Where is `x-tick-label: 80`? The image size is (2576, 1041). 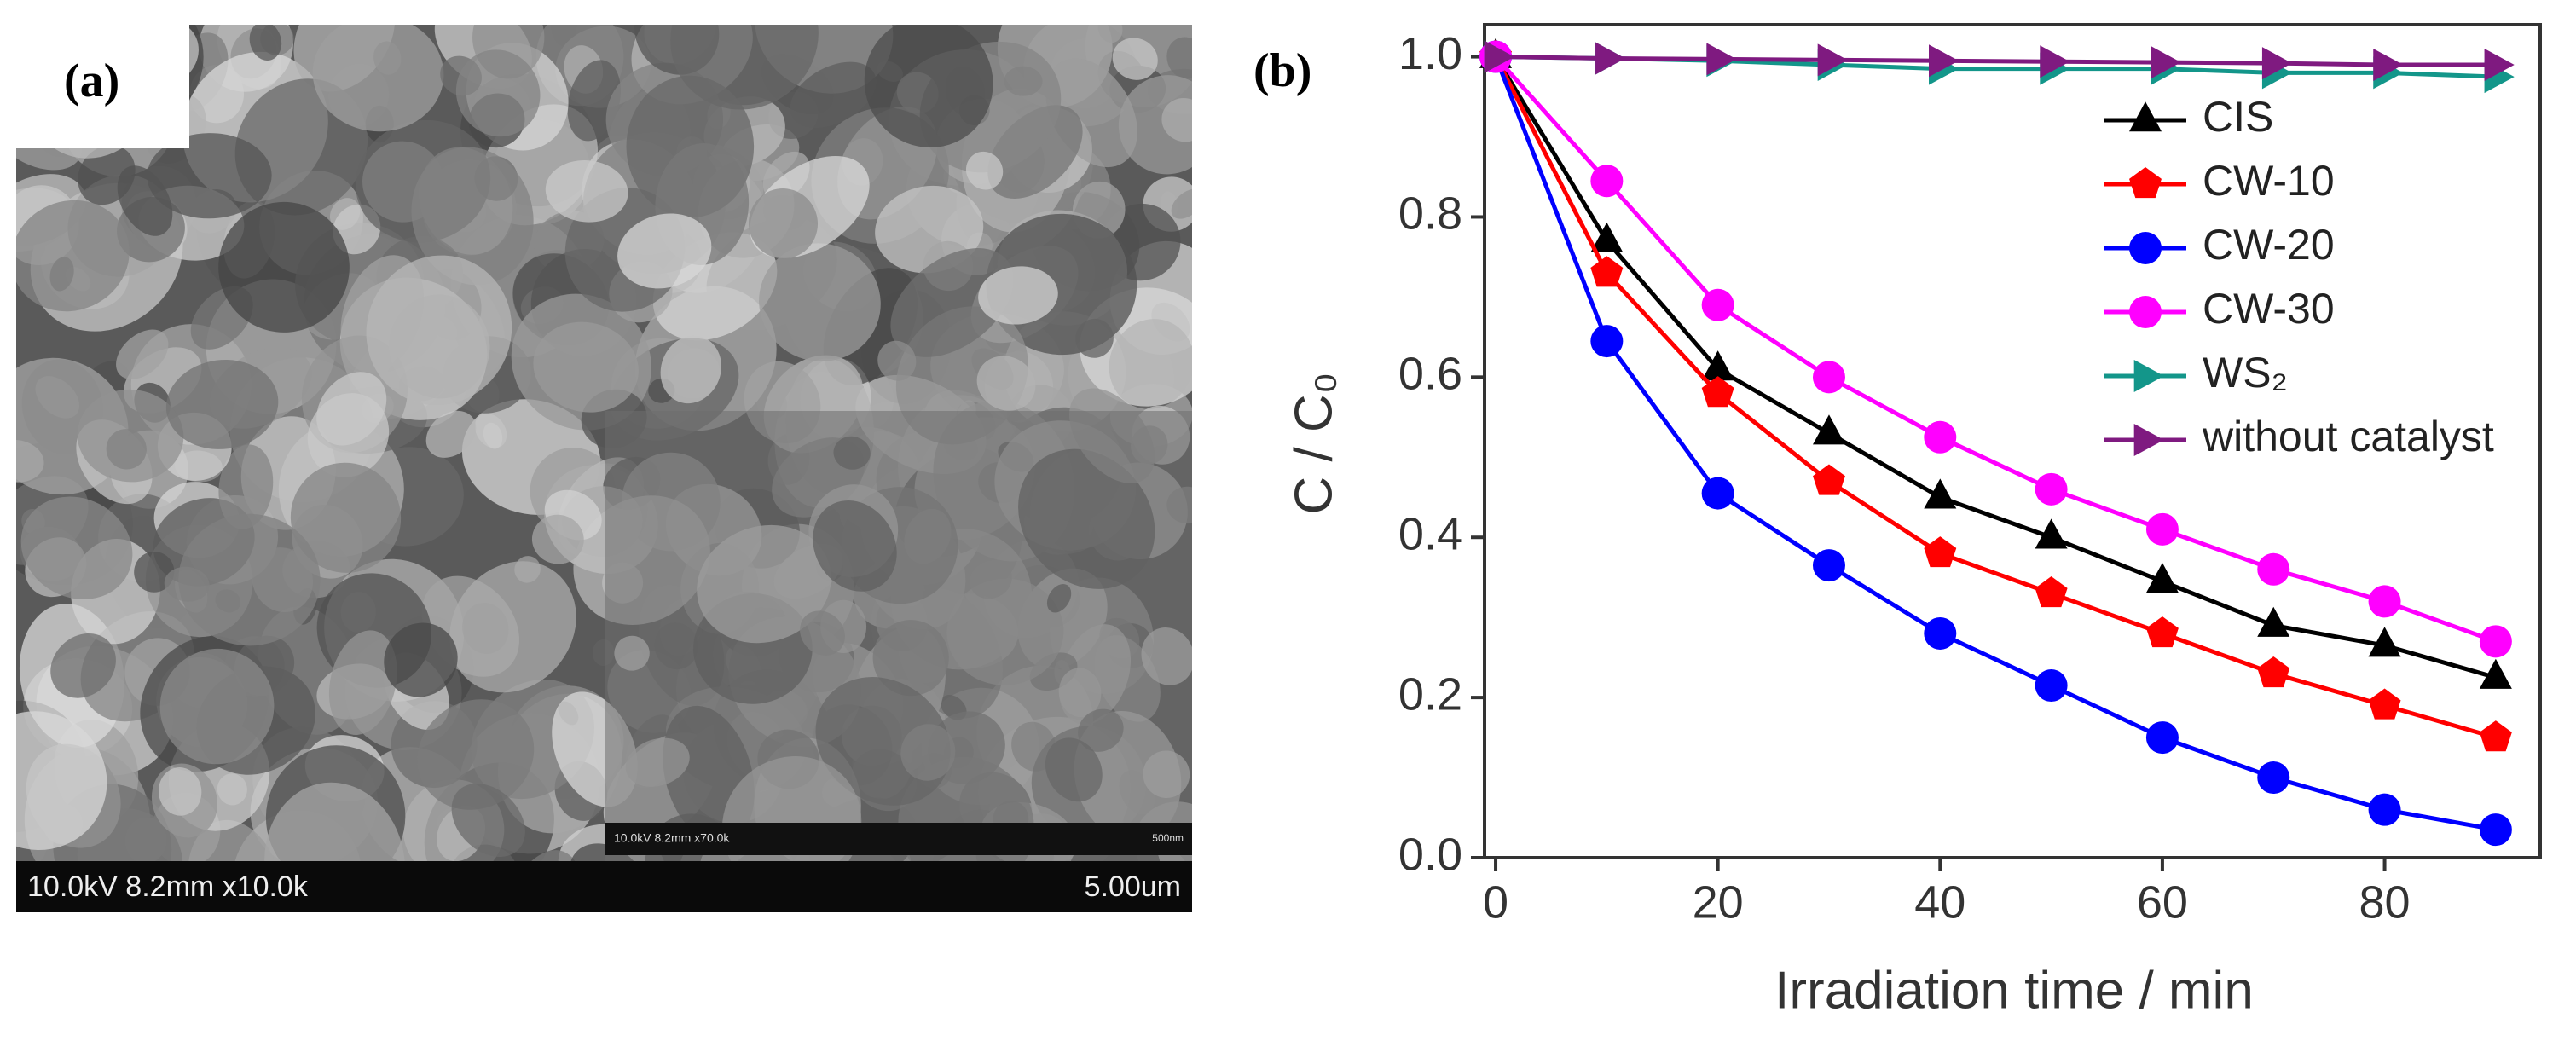
x-tick-label: 80 is located at coordinates (2385, 902).